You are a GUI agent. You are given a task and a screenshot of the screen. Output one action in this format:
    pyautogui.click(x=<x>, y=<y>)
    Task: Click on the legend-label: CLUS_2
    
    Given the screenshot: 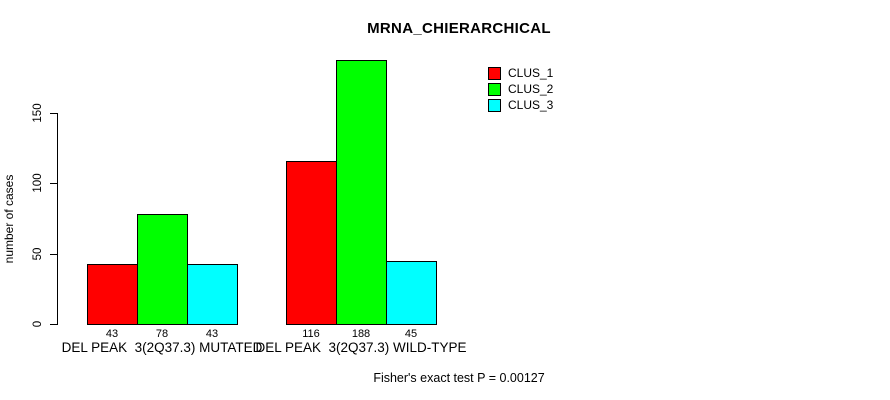 What is the action you would take?
    pyautogui.click(x=531, y=89)
    